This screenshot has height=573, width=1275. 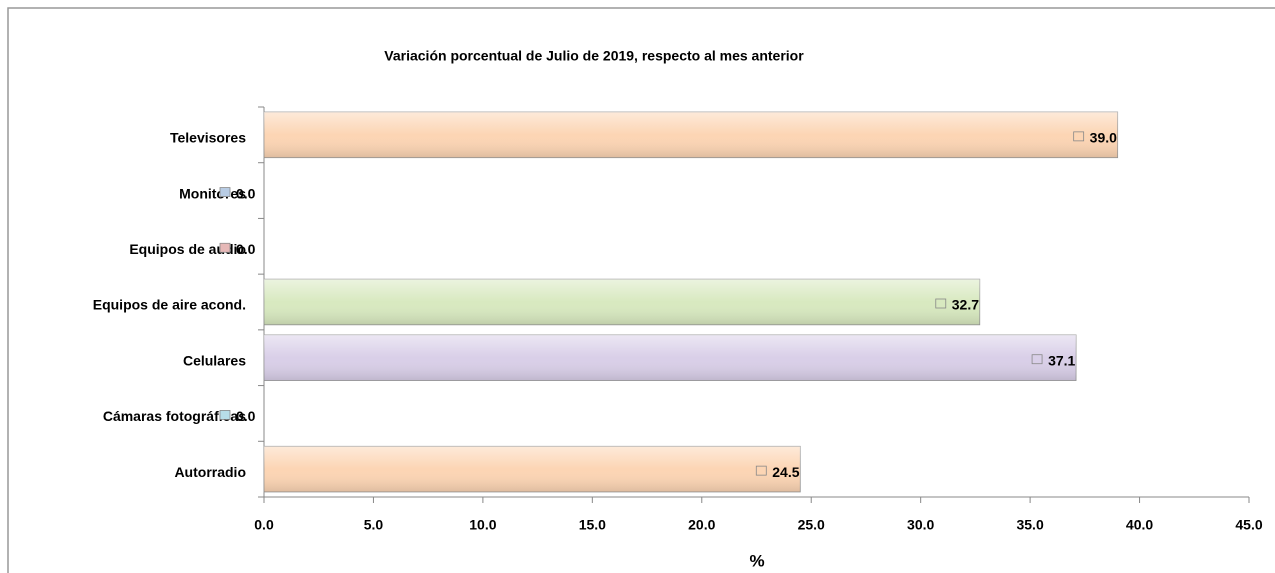 I want to click on data-label: 32.7, so click(x=965, y=305).